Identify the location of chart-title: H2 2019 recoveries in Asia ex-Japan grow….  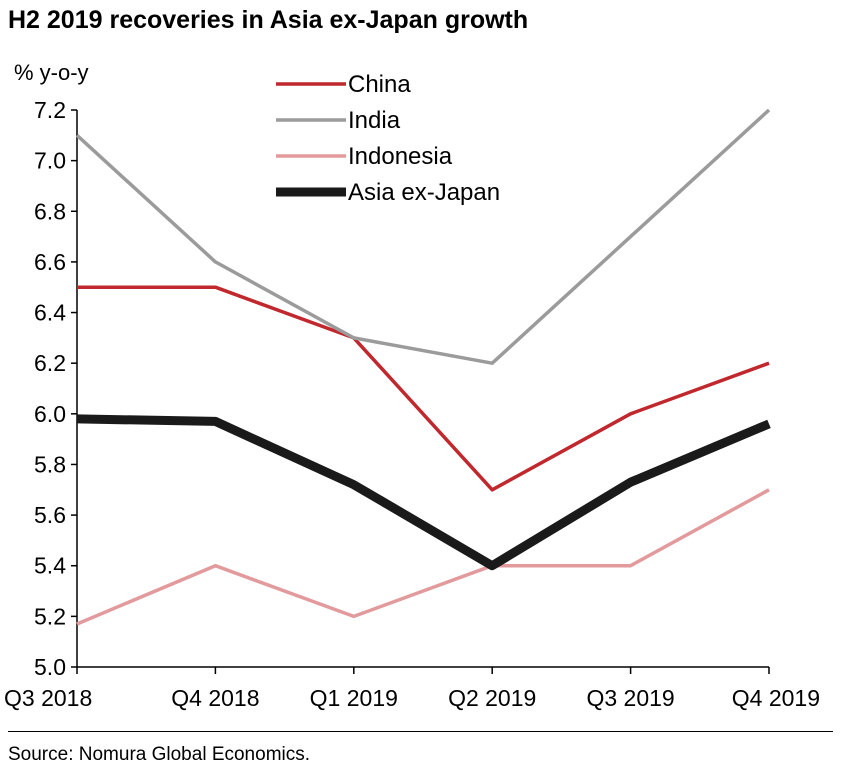
(268, 20).